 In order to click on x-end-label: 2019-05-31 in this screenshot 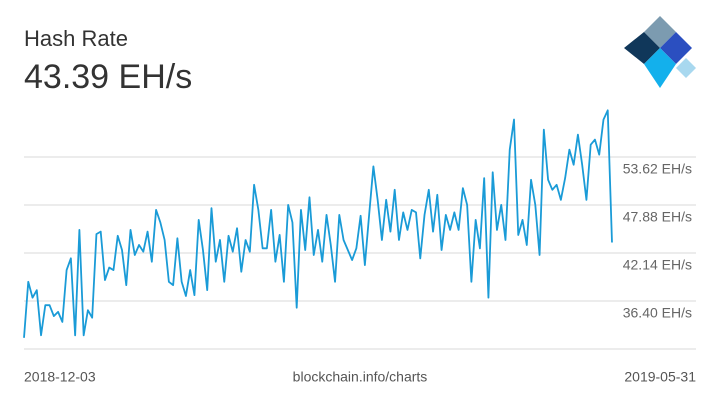, I will do `click(660, 377)`.